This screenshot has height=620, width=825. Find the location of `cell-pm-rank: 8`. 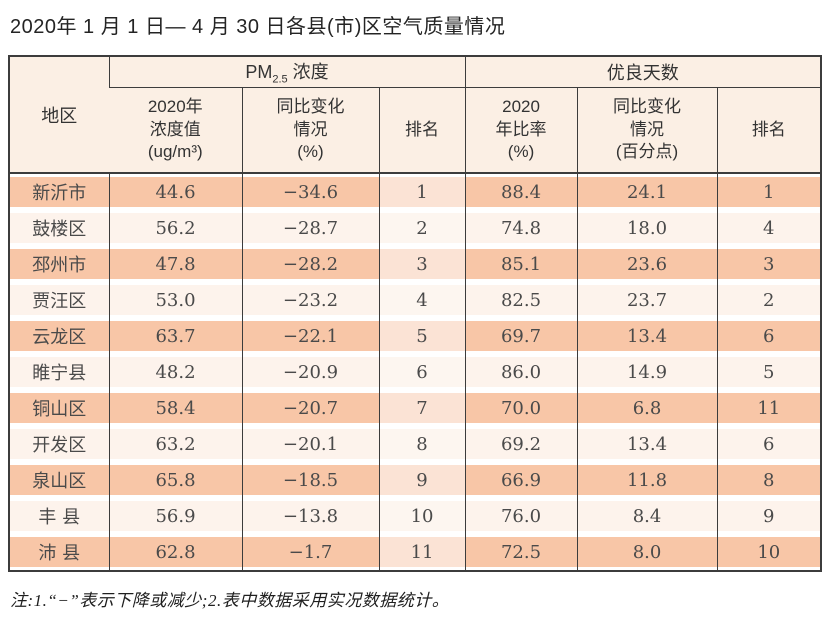

cell-pm-rank: 8 is located at coordinates (422, 444).